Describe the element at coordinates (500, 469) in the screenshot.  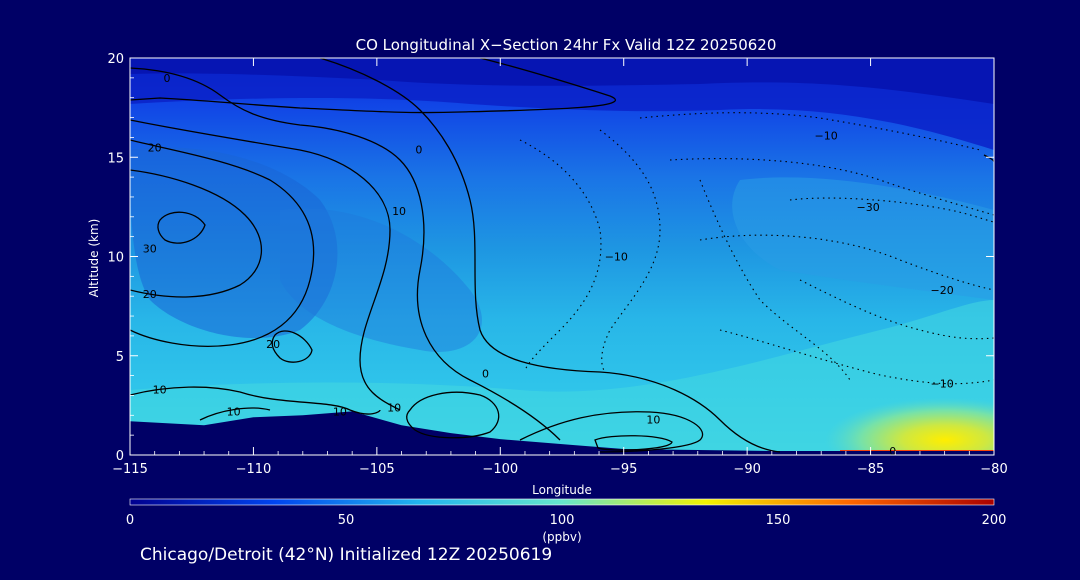
I see `x-tick-label: −100` at that location.